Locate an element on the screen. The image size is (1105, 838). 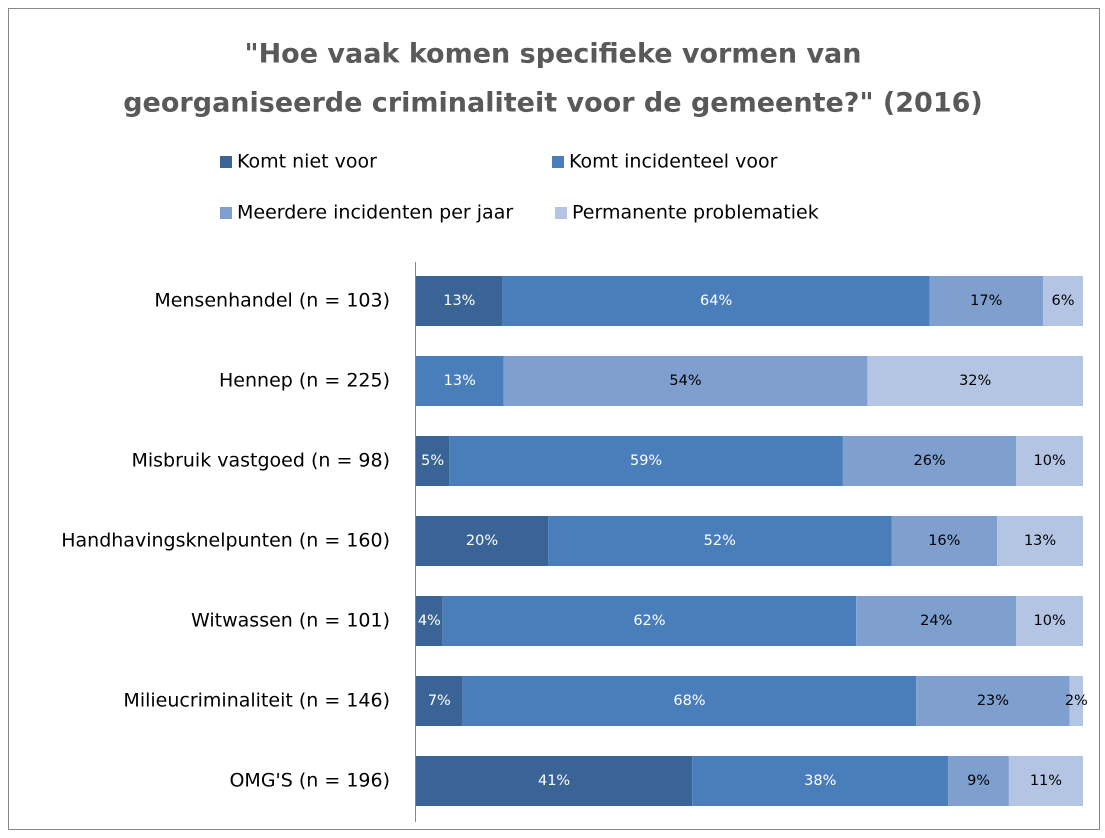
category-label: Handhavingsknelpunten (n = 160) is located at coordinates (225, 541).